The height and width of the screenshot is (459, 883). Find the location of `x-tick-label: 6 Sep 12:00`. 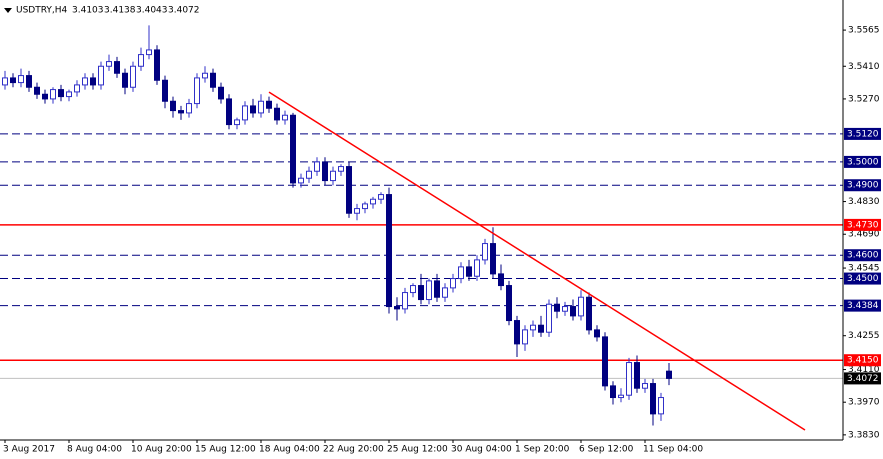

x-tick-label: 6 Sep 12:00 is located at coordinates (606, 450).